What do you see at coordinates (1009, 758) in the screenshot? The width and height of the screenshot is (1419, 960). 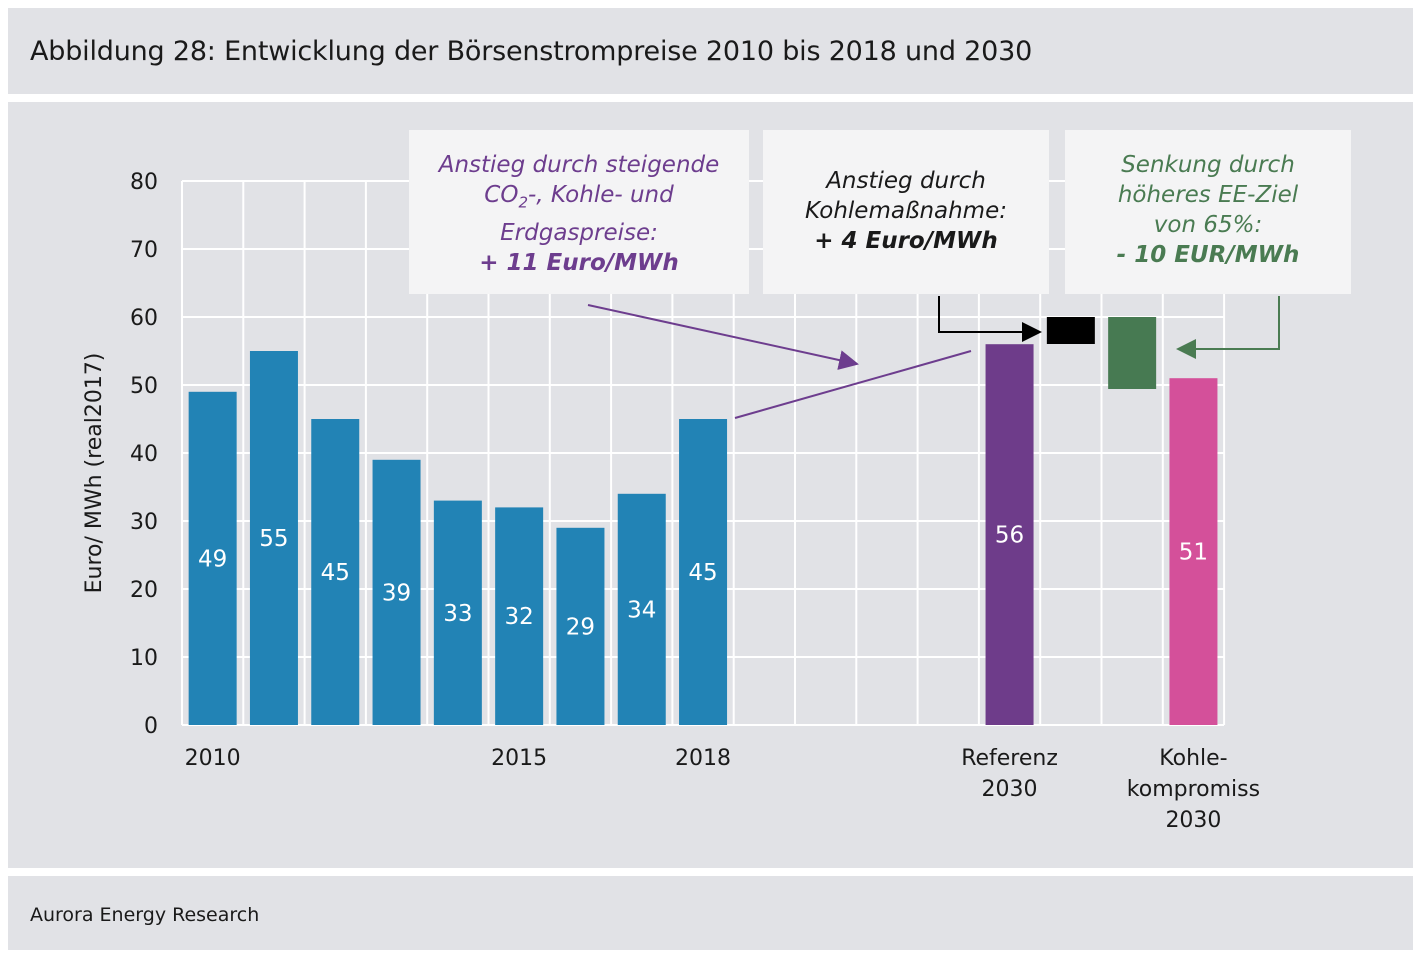 I see `x-category-label: Referenz` at bounding box center [1009, 758].